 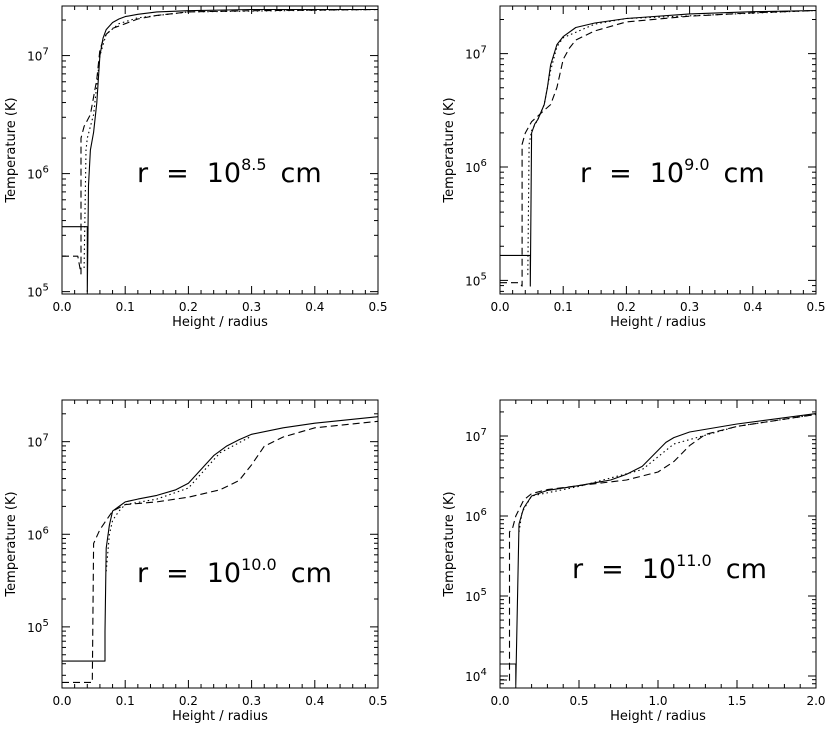 I want to click on radius-annotation: r = 108.5 cm, so click(x=229, y=172).